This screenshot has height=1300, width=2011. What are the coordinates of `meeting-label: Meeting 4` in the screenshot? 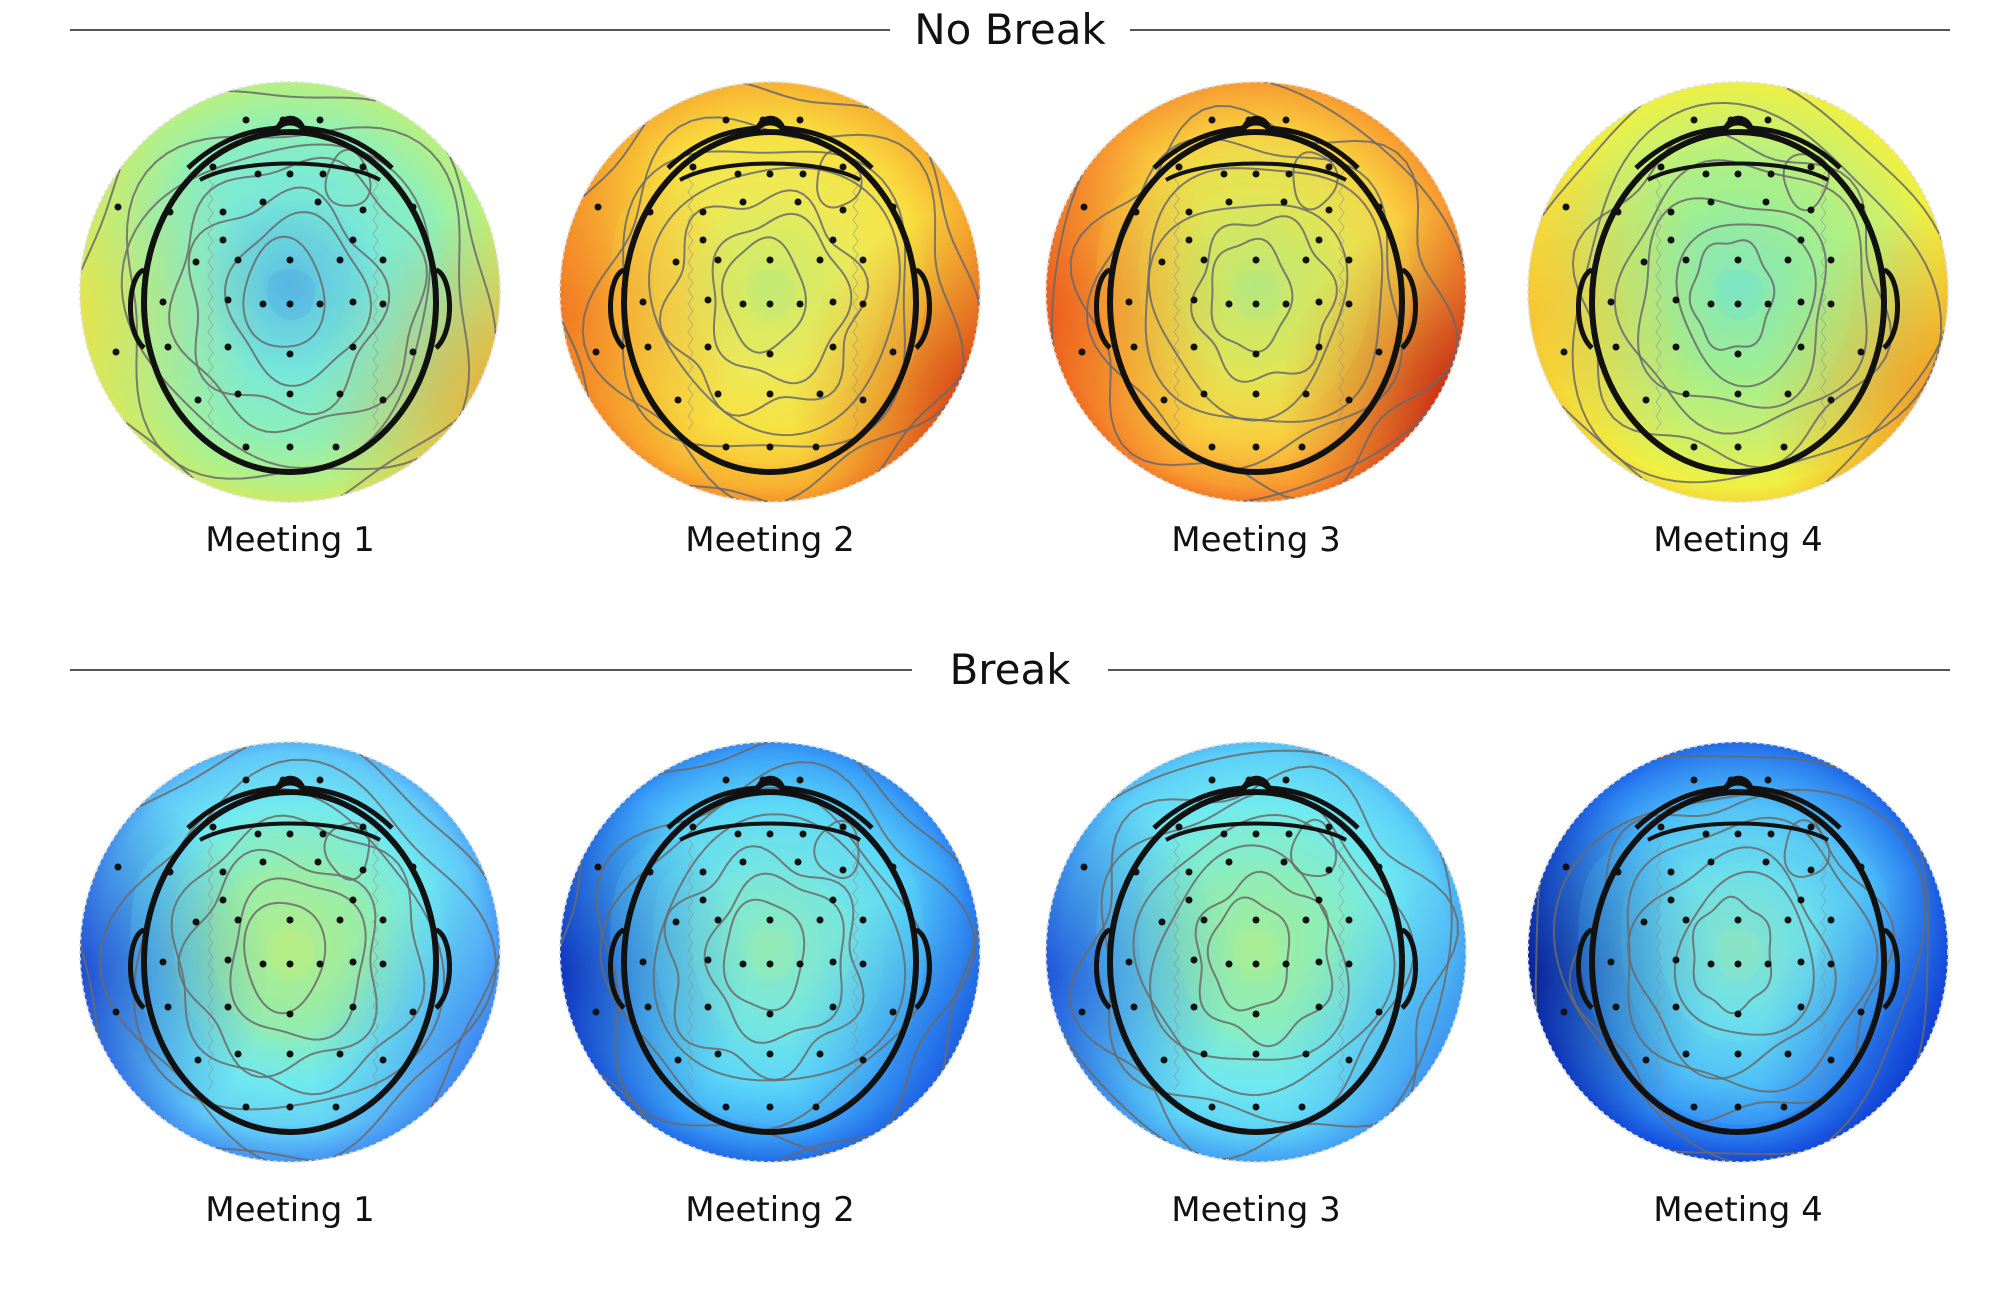 It's located at (1738, 1210).